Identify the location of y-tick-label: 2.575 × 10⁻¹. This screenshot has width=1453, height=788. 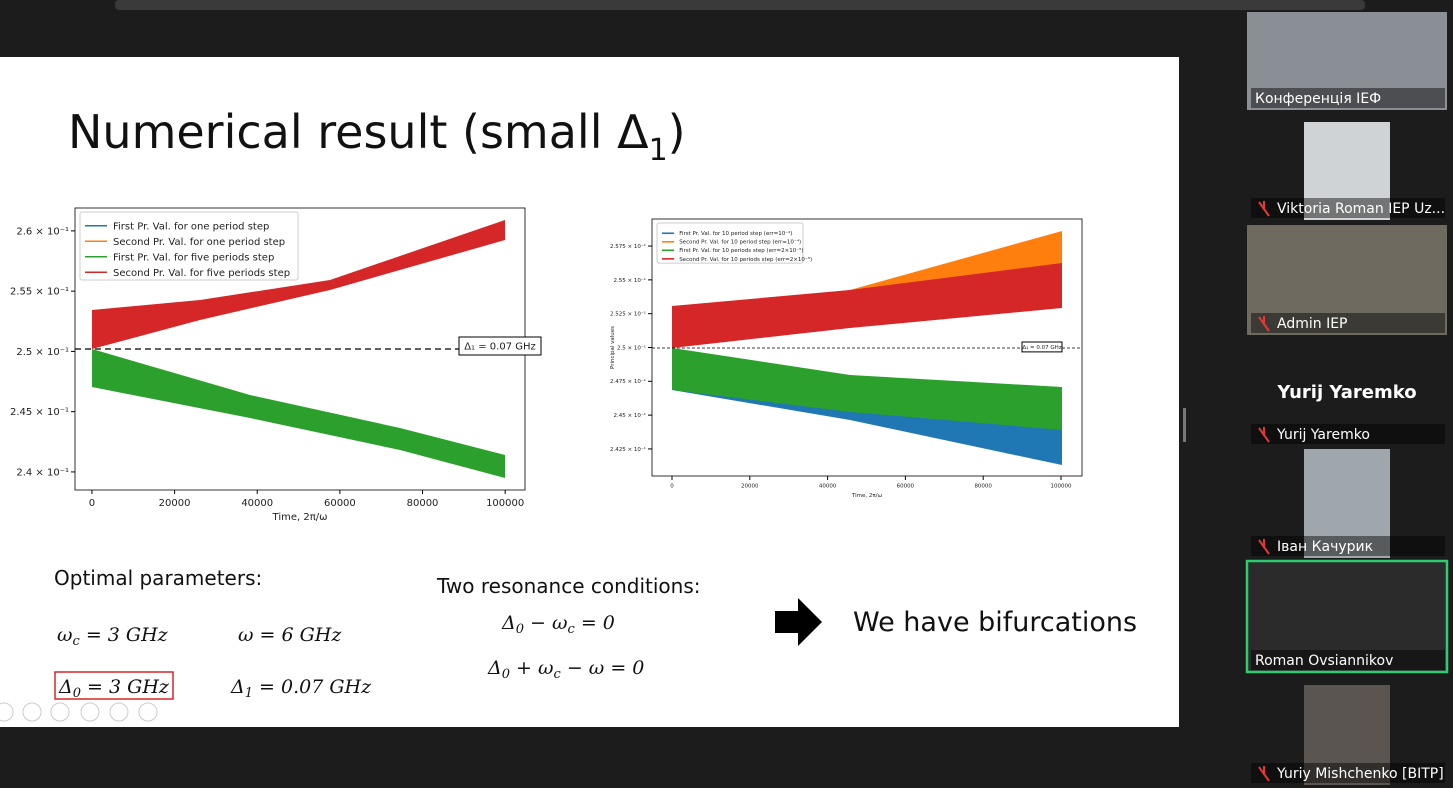
(628, 246).